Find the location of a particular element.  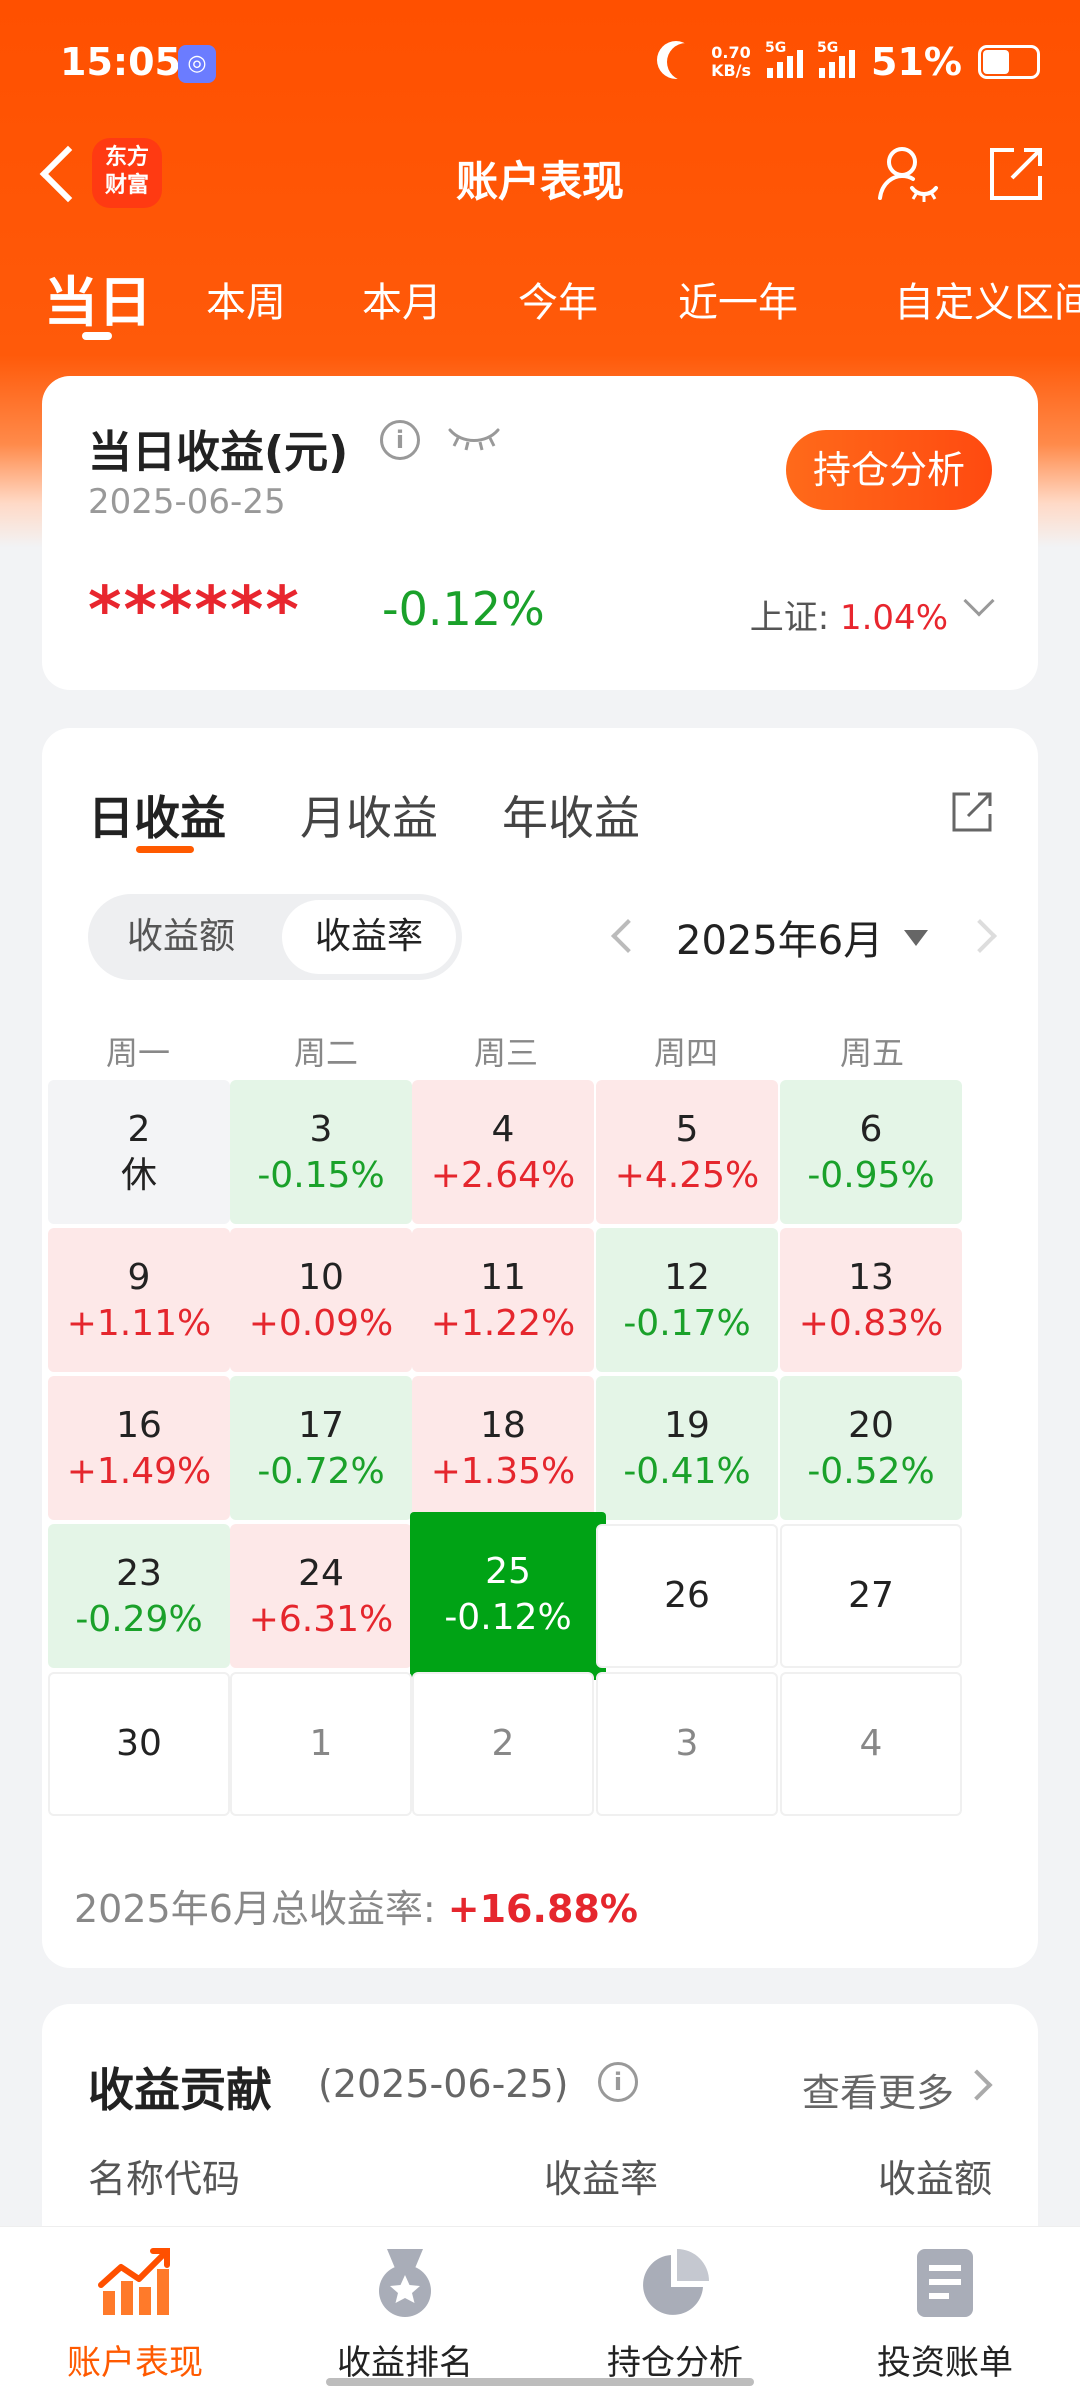

calendar-day-return: -0.52% is located at coordinates (871, 1471).